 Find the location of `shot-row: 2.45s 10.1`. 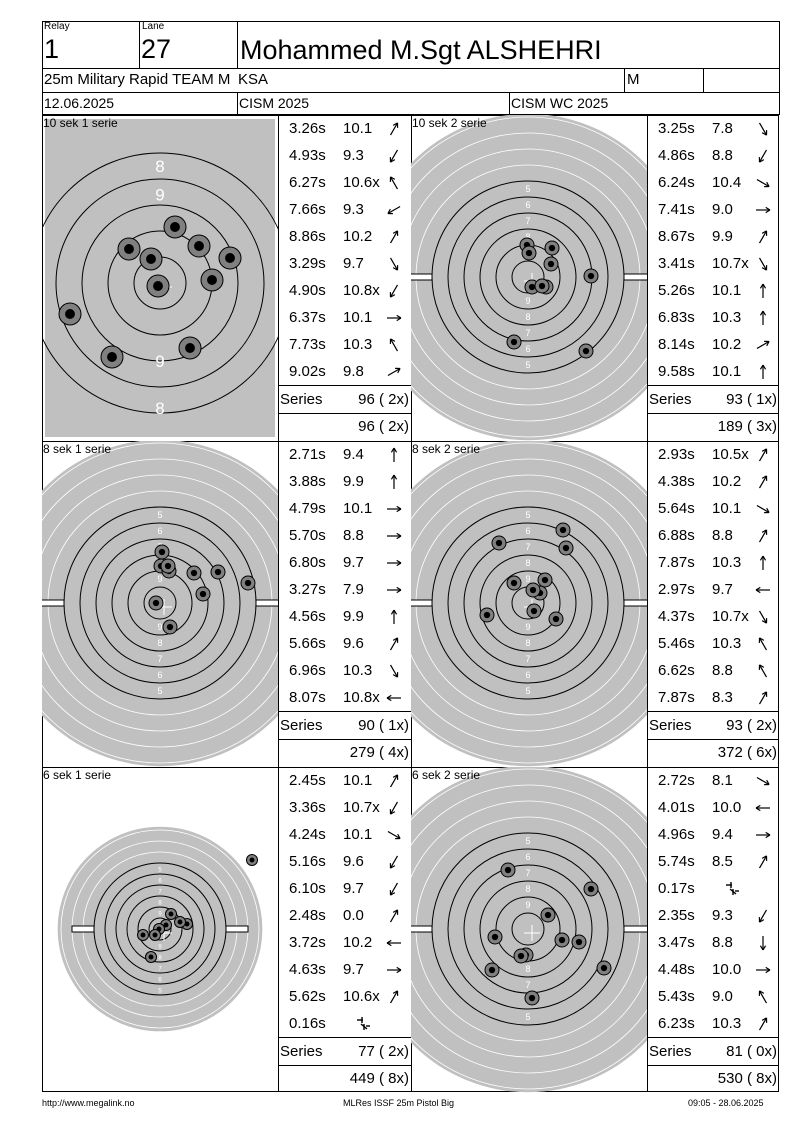

shot-row: 2.45s 10.1 is located at coordinates (343, 780).